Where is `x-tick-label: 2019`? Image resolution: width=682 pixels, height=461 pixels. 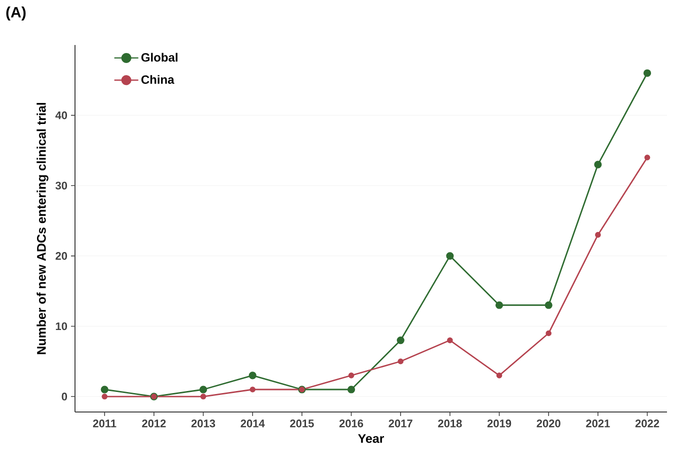
x-tick-label: 2019 is located at coordinates (499, 424).